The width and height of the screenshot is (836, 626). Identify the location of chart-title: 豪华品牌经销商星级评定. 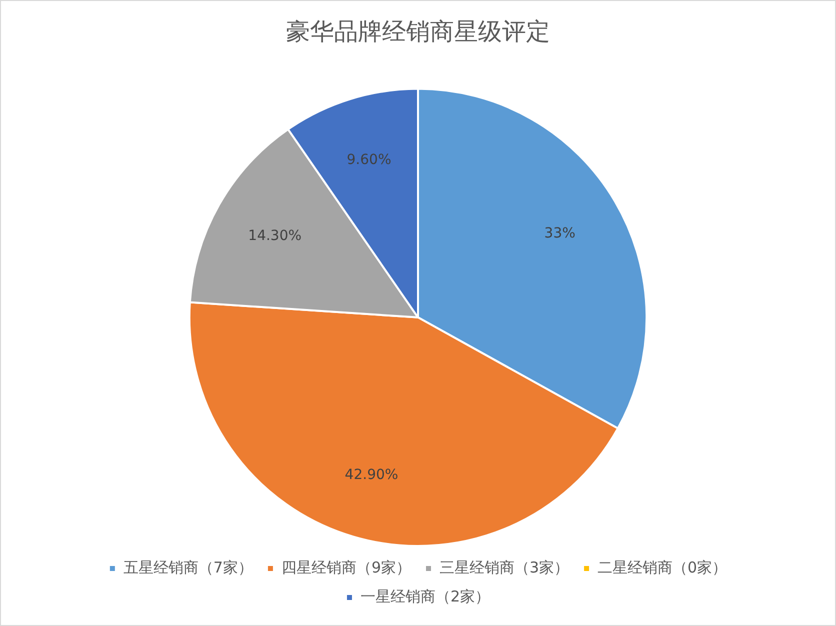
(418, 32).